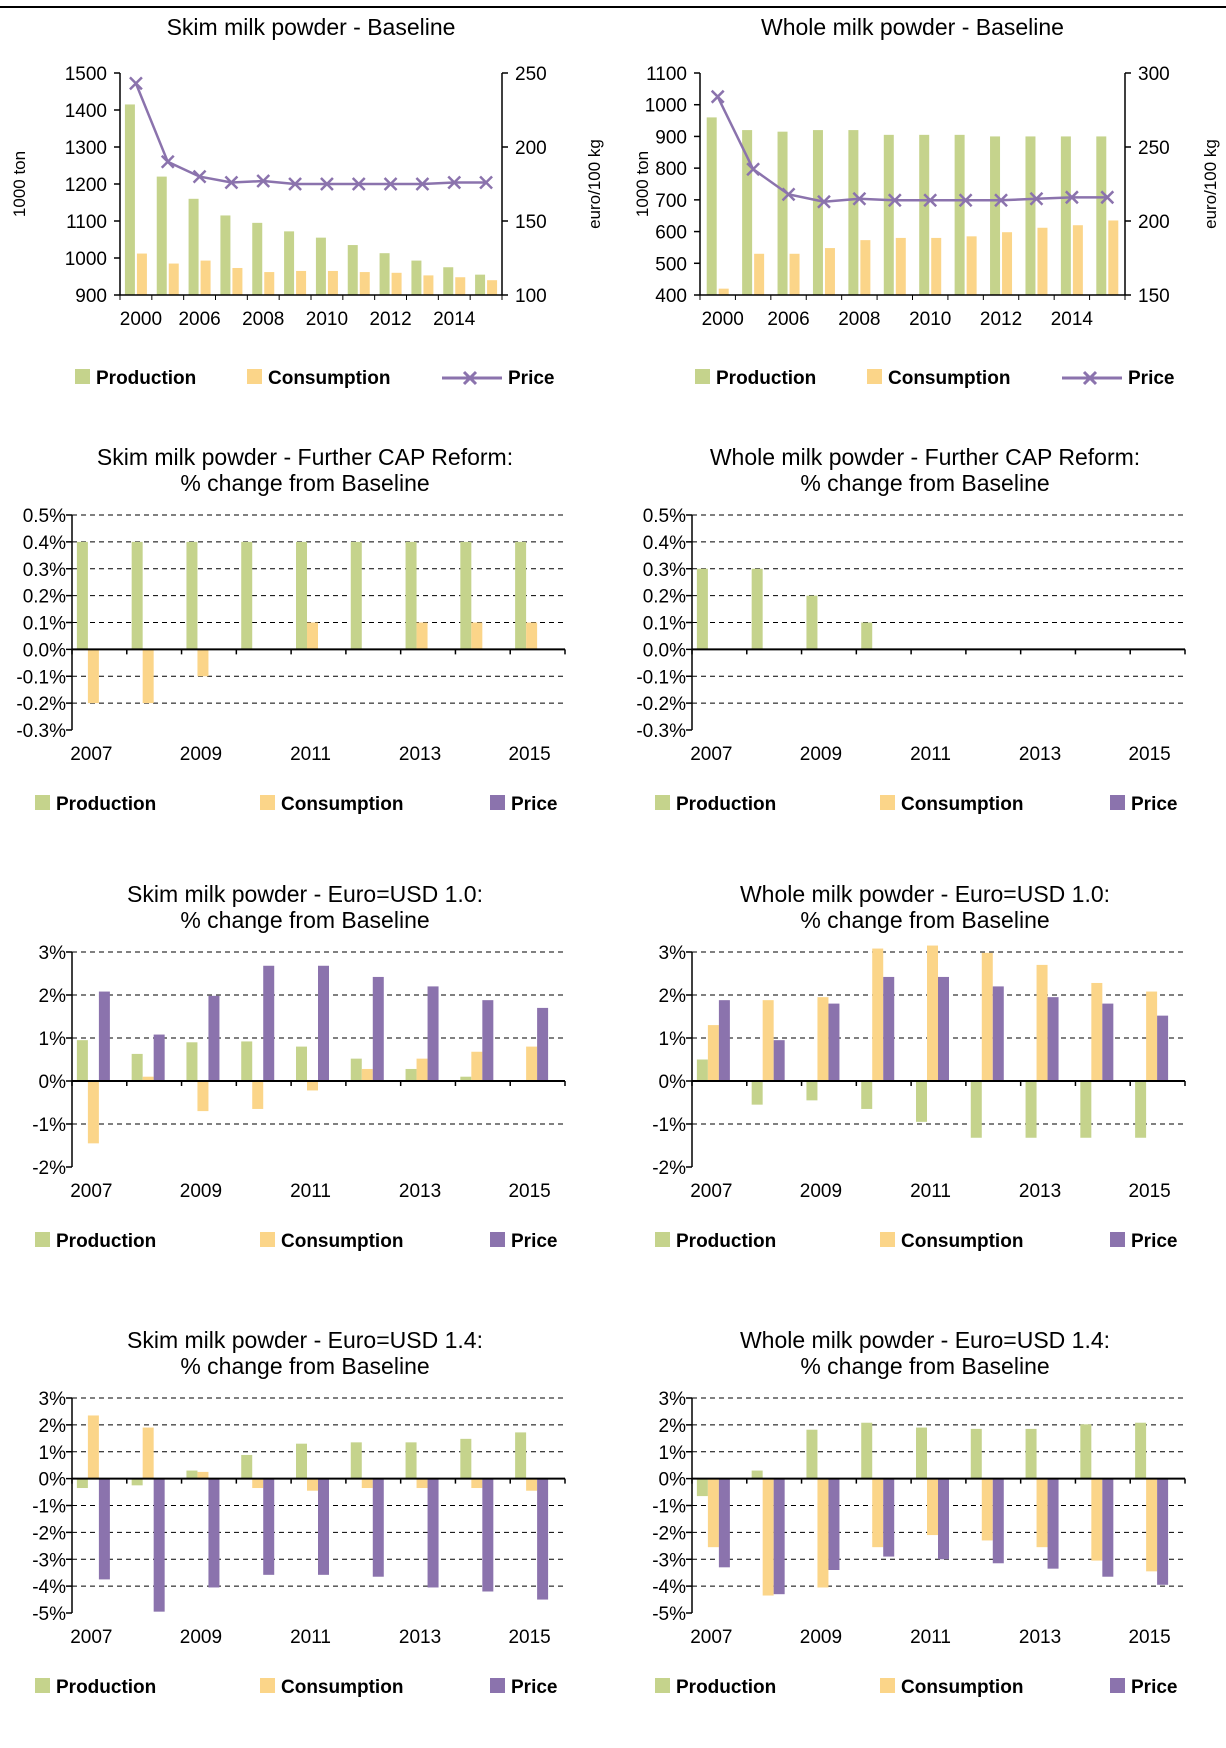 The height and width of the screenshot is (1748, 1226). Describe the element at coordinates (454, 319) in the screenshot. I see `x-tick-label: 2014` at that location.